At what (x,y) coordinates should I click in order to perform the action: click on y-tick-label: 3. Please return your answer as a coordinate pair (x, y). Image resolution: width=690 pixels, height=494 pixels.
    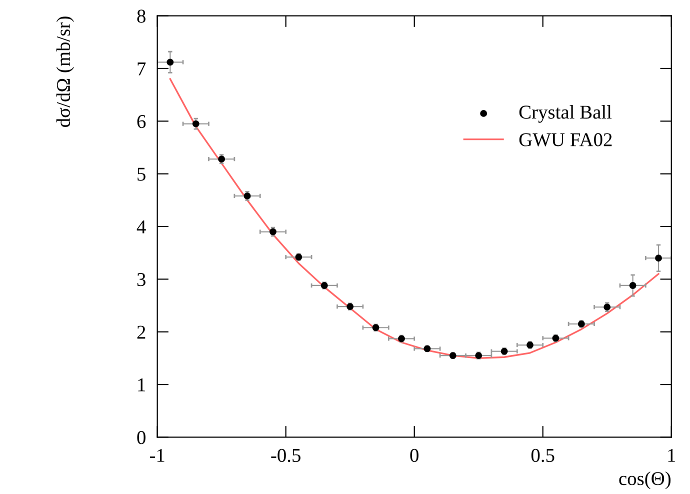
    Looking at the image, I should click on (141, 279).